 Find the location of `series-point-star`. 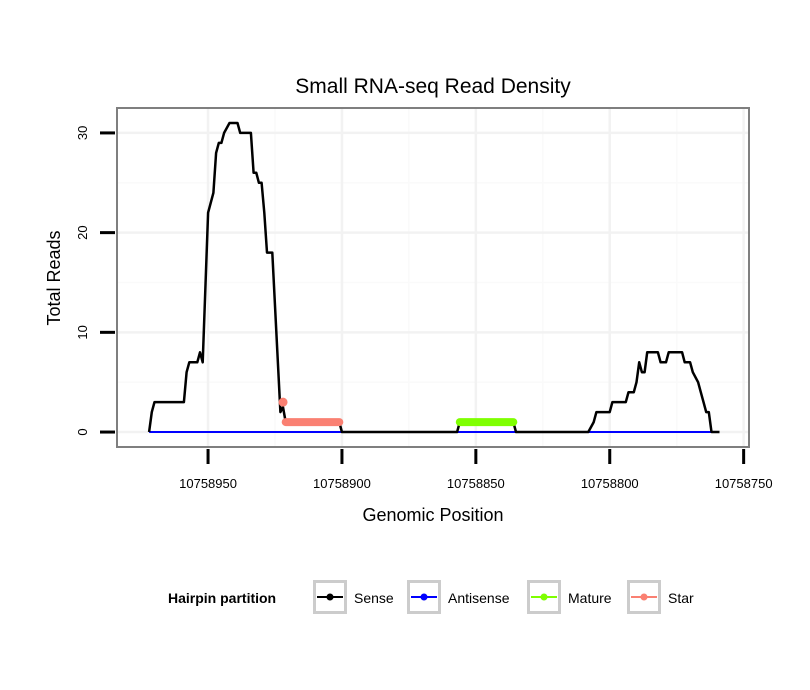

series-point-star is located at coordinates (283, 402).